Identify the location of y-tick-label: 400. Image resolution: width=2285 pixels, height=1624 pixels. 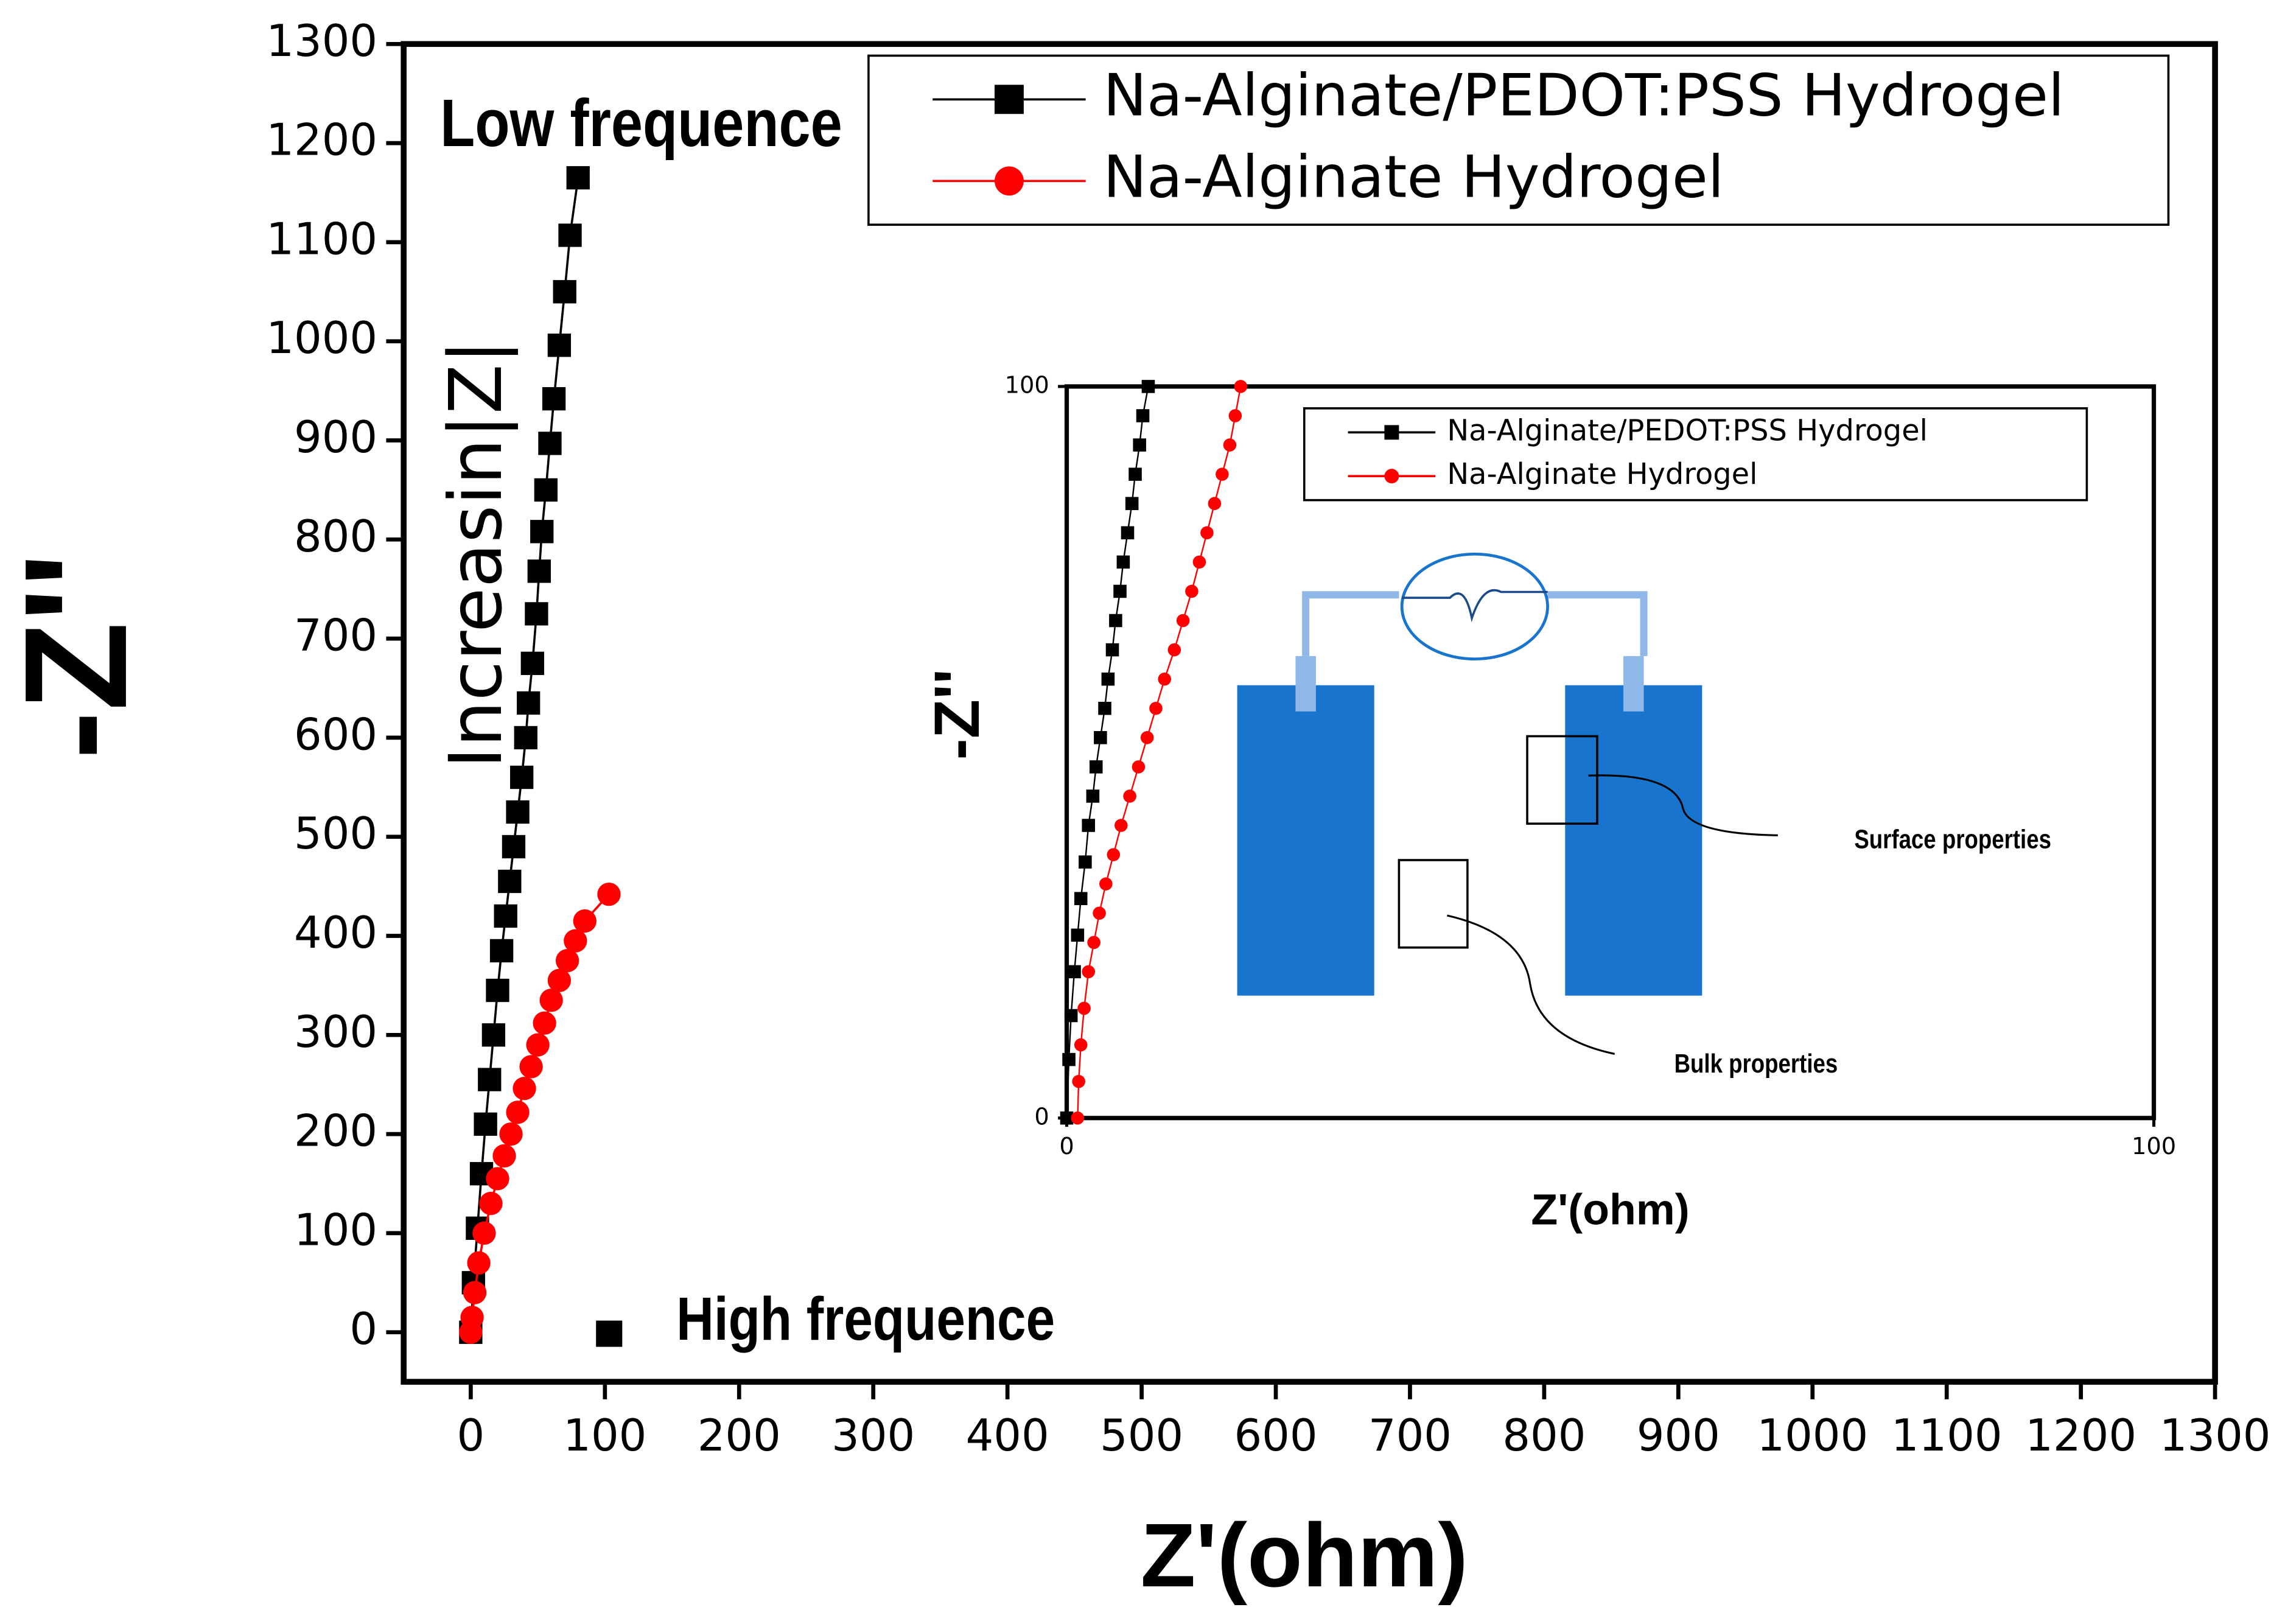
(335, 932).